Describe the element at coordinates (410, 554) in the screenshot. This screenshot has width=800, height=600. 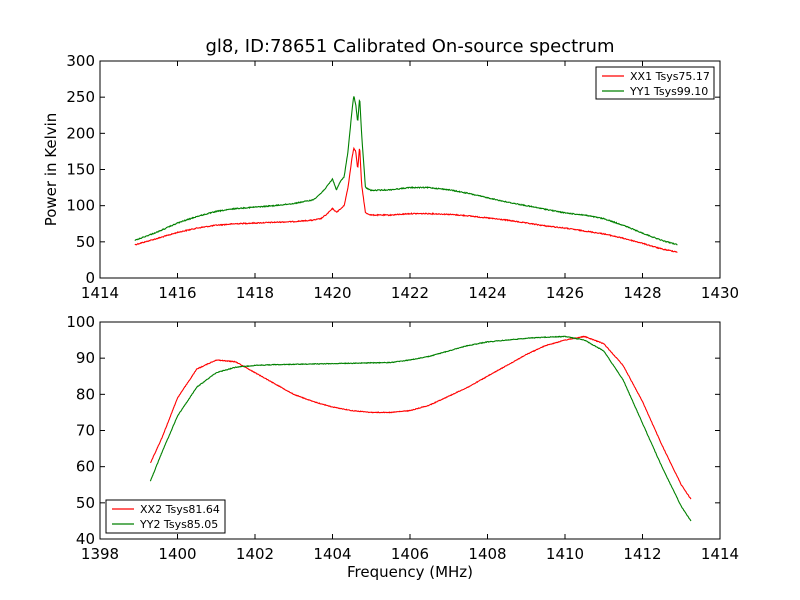
I see `x-tick-label: 1406` at that location.